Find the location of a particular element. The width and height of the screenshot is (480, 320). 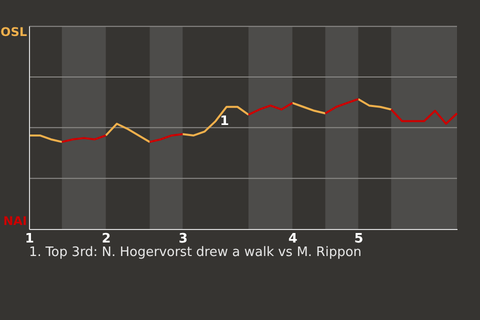

x-tick-label: 5 is located at coordinates (359, 239).